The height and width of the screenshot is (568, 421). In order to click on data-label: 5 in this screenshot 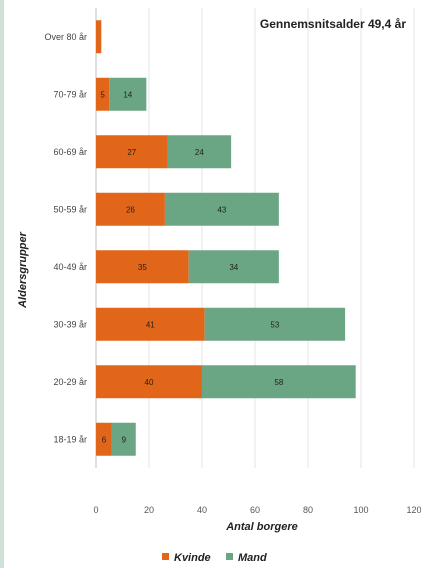, I will do `click(102, 94)`.